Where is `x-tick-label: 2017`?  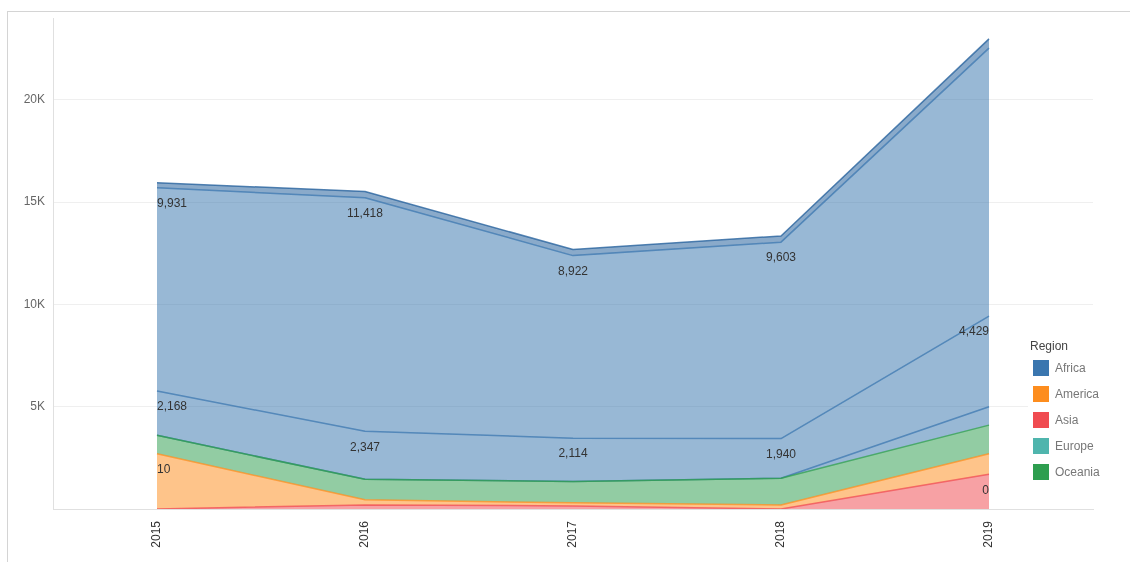
x-tick-label: 2017 is located at coordinates (572, 534).